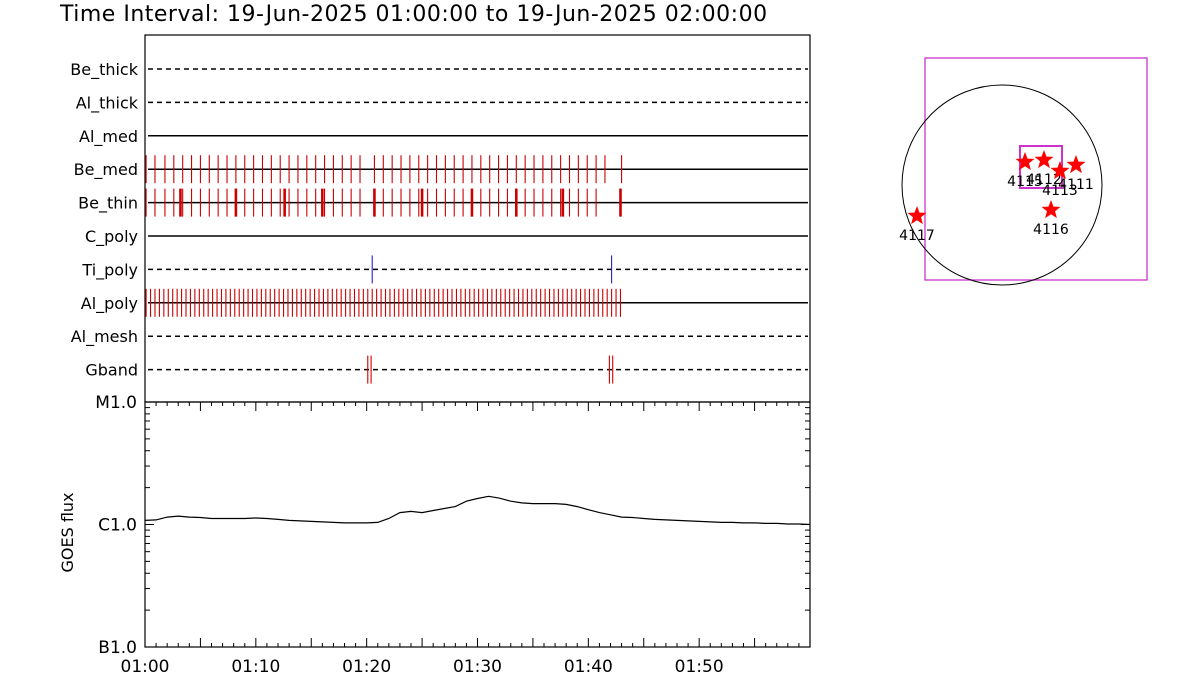  I want to click on row-label: Al_med, so click(108, 137).